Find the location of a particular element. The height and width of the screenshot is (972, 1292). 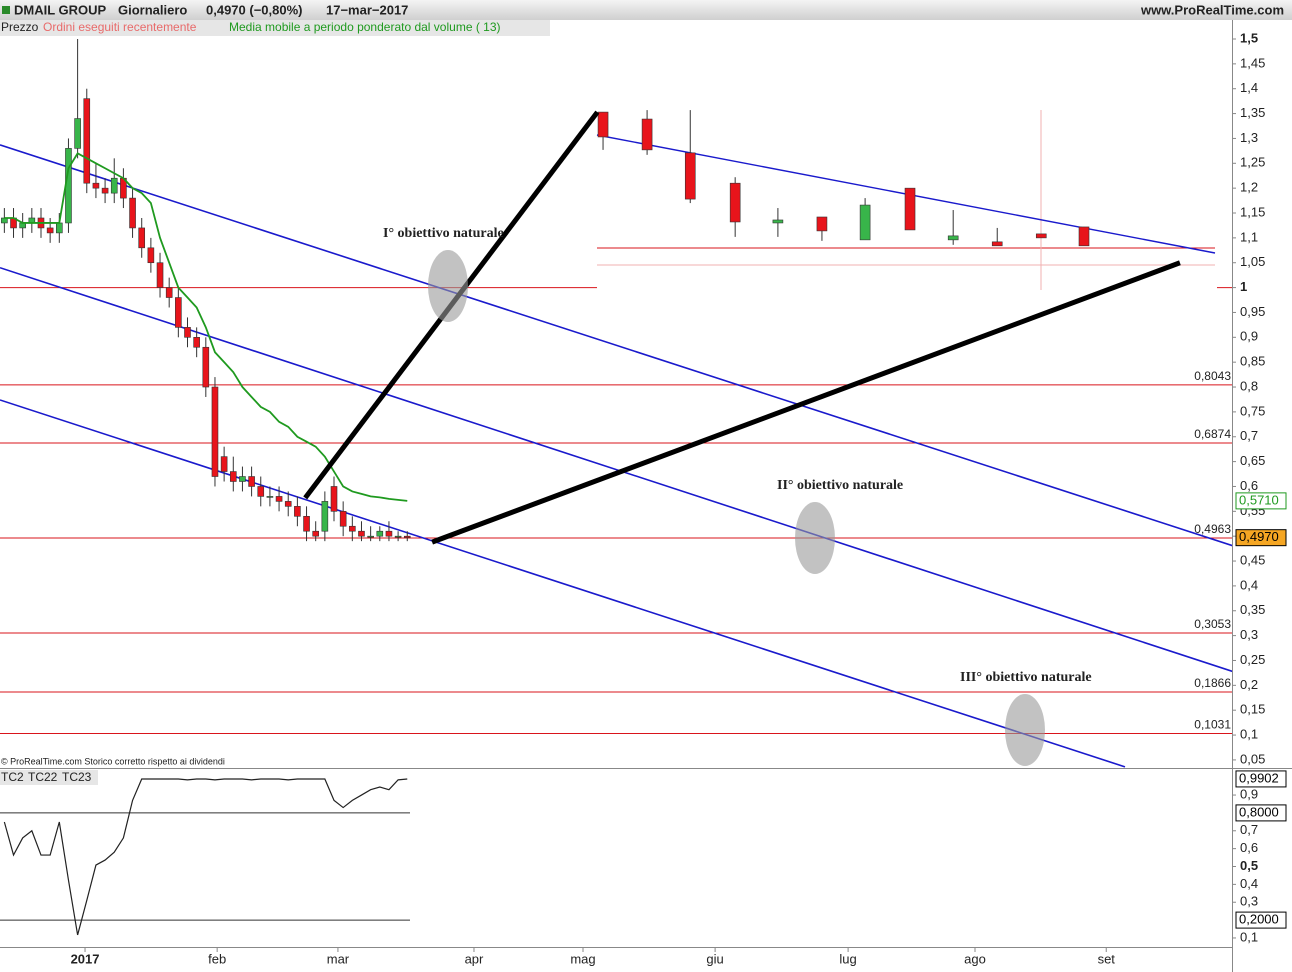

osc-line is located at coordinates (205, 857).